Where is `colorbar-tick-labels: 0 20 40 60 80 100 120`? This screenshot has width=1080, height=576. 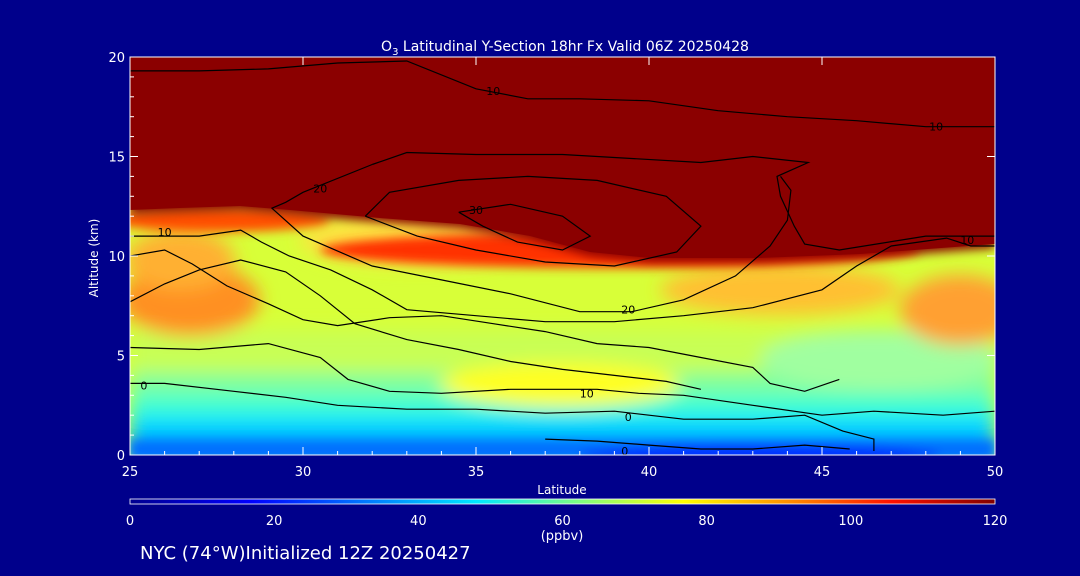
colorbar-tick-labels: 0 20 40 60 80 100 120 is located at coordinates (567, 521).